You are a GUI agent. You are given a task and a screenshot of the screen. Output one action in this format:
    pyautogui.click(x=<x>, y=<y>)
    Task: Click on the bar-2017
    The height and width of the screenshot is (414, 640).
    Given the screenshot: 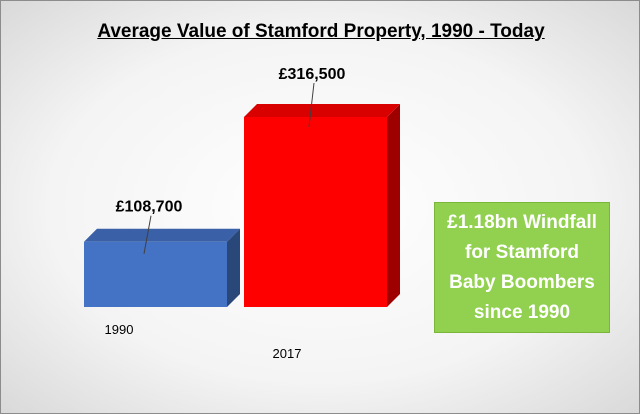 What is the action you would take?
    pyautogui.click(x=322, y=205)
    